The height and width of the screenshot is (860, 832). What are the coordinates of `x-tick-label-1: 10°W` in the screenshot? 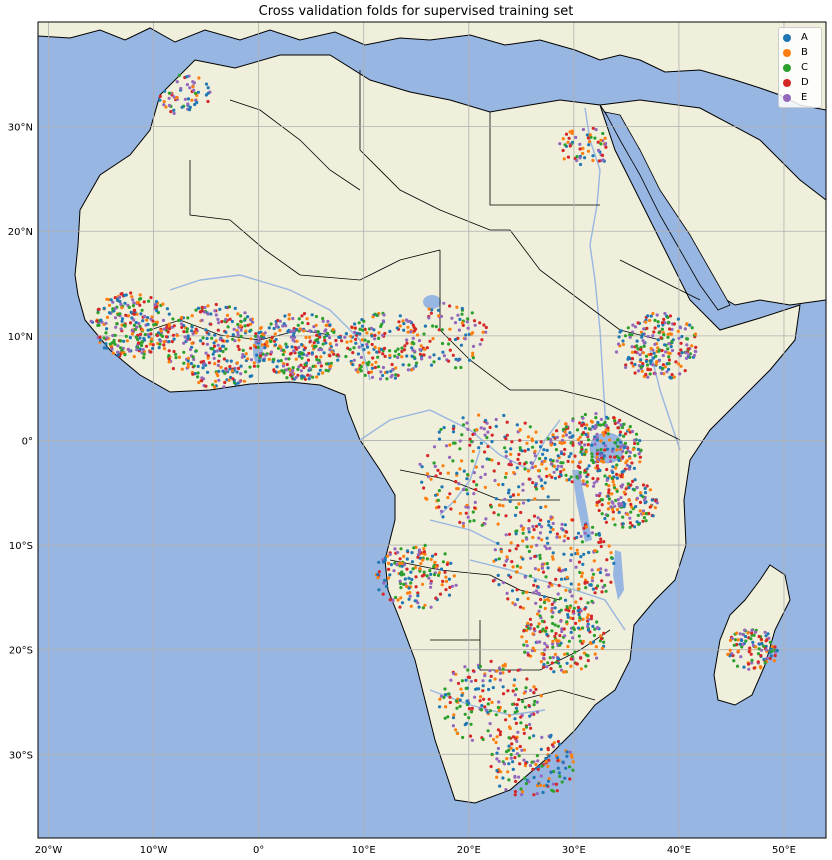 It's located at (154, 850).